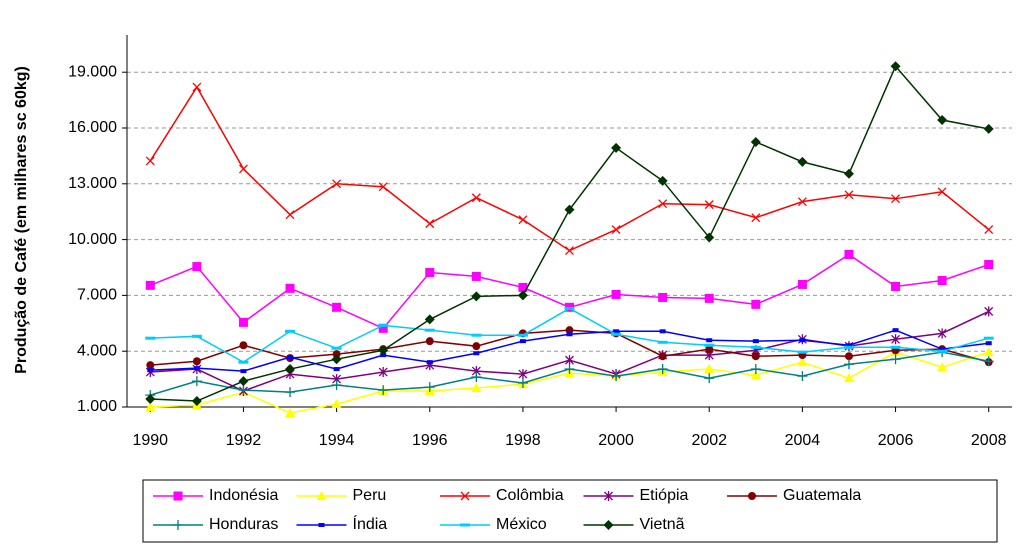 The height and width of the screenshot is (544, 1019). What do you see at coordinates (243, 524) in the screenshot?
I see `legend-label: Honduras` at bounding box center [243, 524].